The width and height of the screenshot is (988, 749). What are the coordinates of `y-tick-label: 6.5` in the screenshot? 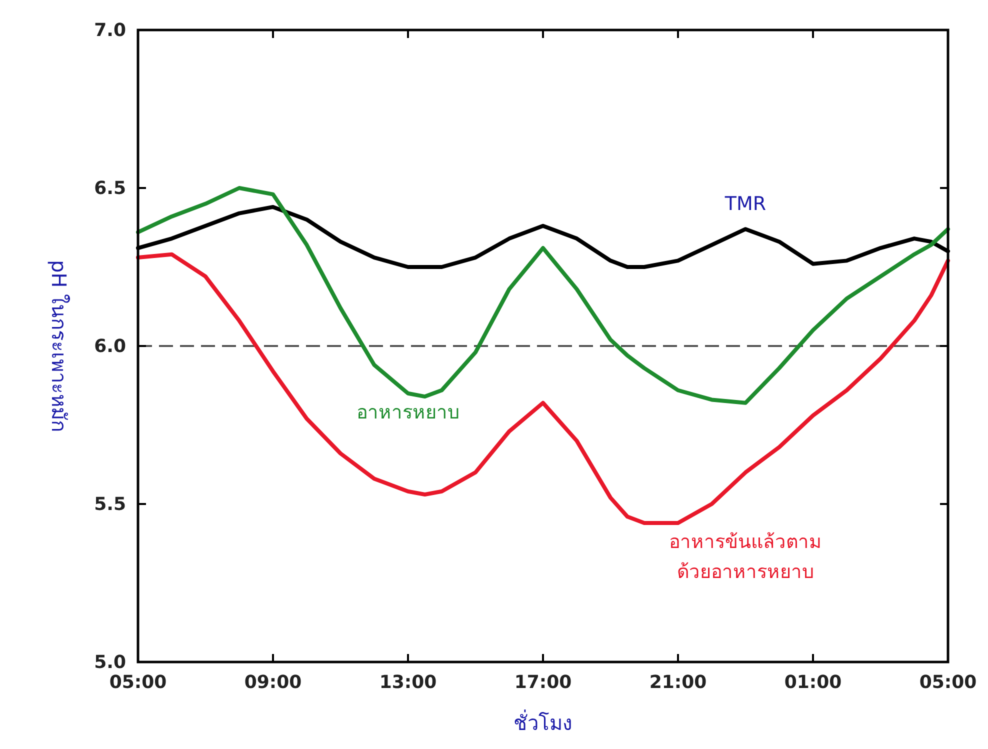 It's located at (110, 188).